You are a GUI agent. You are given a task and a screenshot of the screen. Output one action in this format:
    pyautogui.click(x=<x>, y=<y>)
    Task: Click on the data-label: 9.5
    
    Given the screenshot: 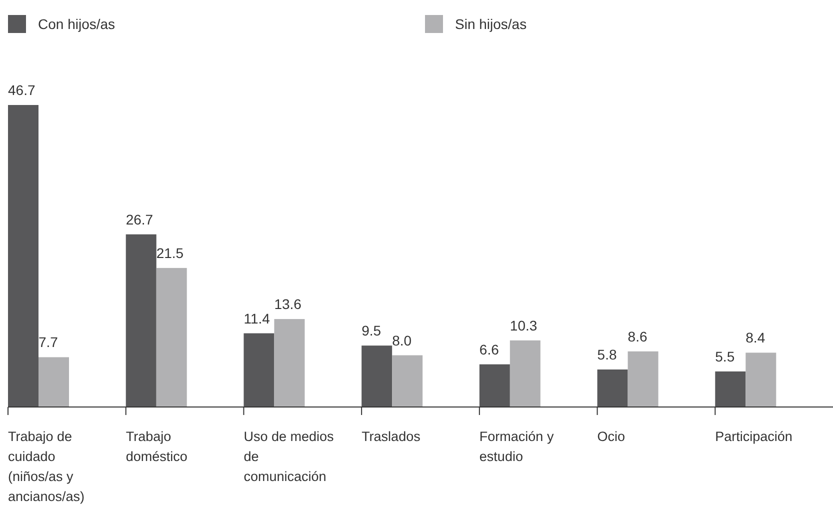 What is the action you would take?
    pyautogui.click(x=372, y=330)
    